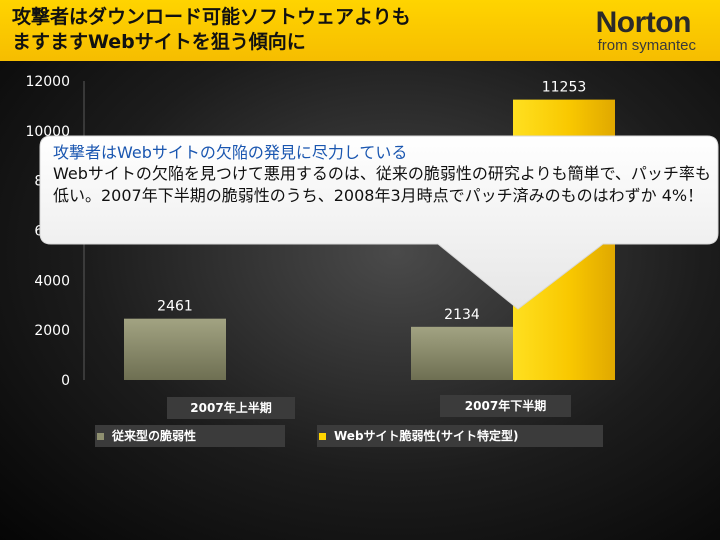 Image resolution: width=720 pixels, height=540 pixels. I want to click on data-label: 2134, so click(462, 315).